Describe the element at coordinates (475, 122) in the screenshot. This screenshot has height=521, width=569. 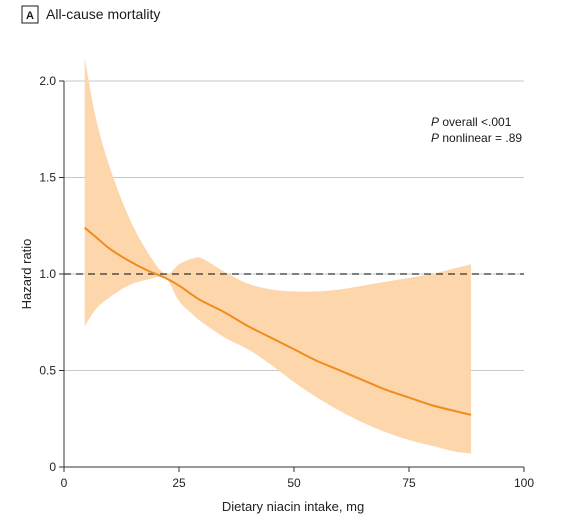
I see `p-value-text: overall <.001` at that location.